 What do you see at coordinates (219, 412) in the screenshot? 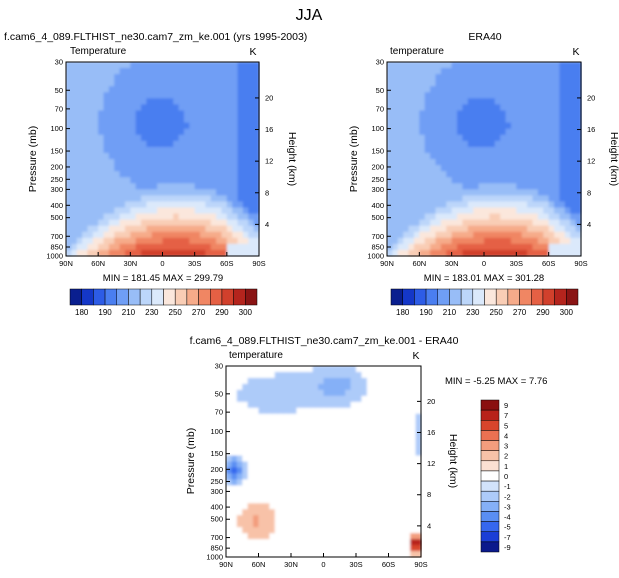
I see `y-tick-label: 70` at bounding box center [219, 412].